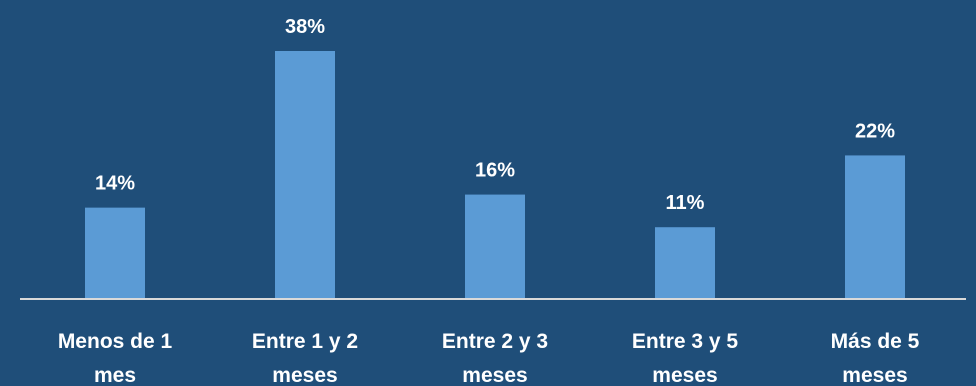  Describe the element at coordinates (115, 341) in the screenshot. I see `x-tick-label-line: Menos de 1` at that location.